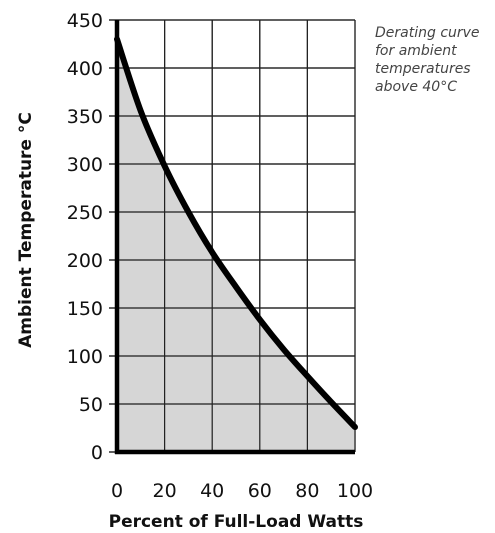 Image resolution: width=495 pixels, height=533 pixels. Describe the element at coordinates (85, 261) in the screenshot. I see `y-tick-label-200: 200` at that location.